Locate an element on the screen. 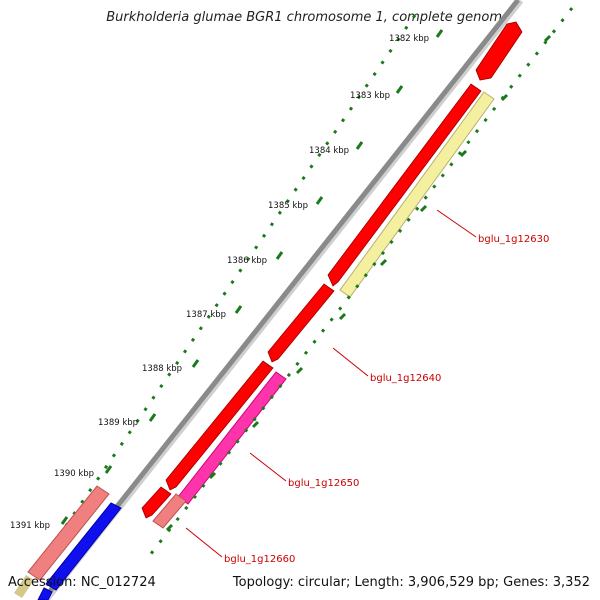  scale-label-1382: 1382 kbp is located at coordinates (409, 39).